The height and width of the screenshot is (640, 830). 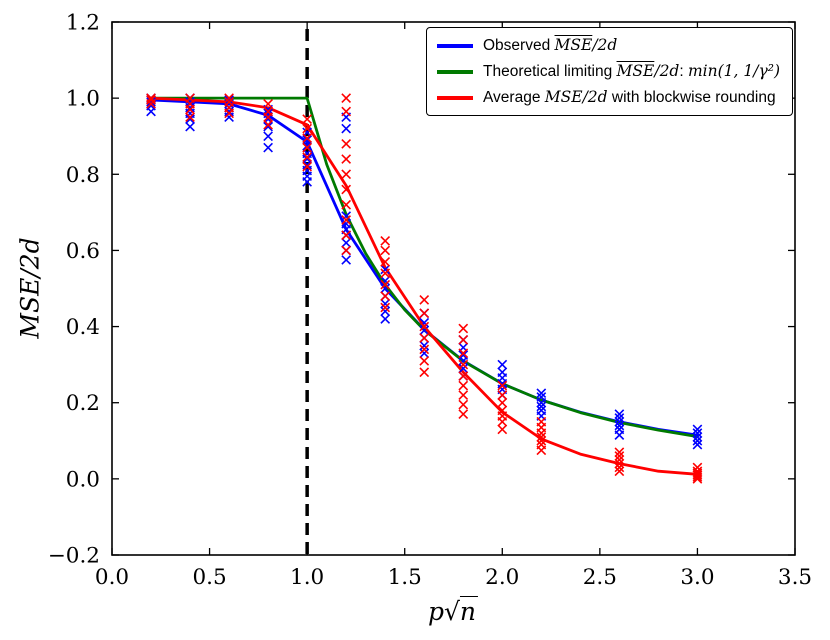 I want to click on x-tick-label: 1.5, so click(x=405, y=577).